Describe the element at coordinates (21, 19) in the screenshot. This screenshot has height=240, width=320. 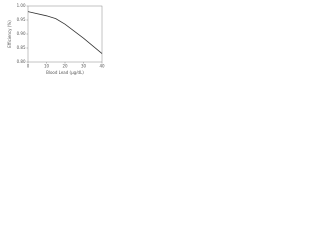
I see `y-tick-label: 0.95` at that location.